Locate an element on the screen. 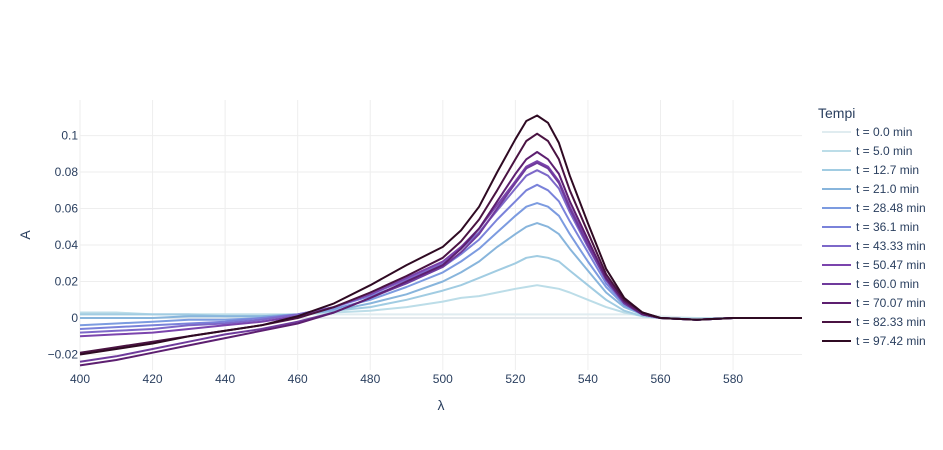  y-tick-label: 0.06 is located at coordinates (67, 209).